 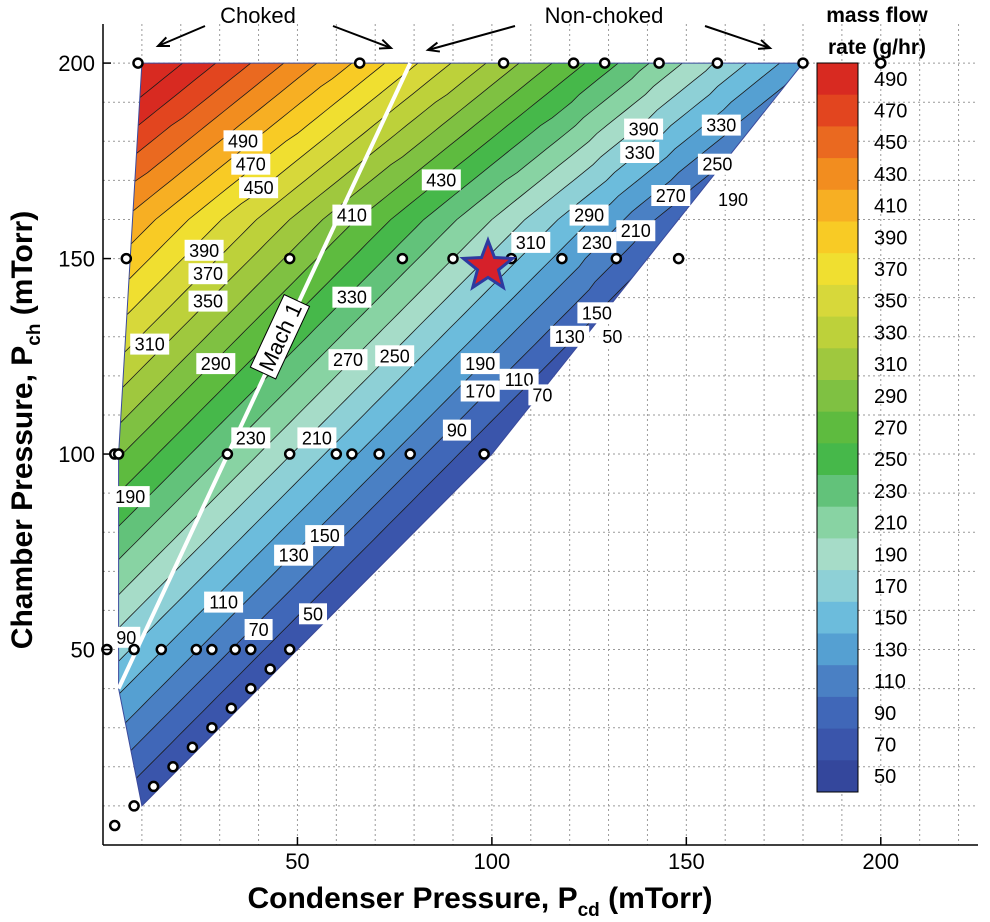 I want to click on legend-label: 350, so click(x=890, y=302).